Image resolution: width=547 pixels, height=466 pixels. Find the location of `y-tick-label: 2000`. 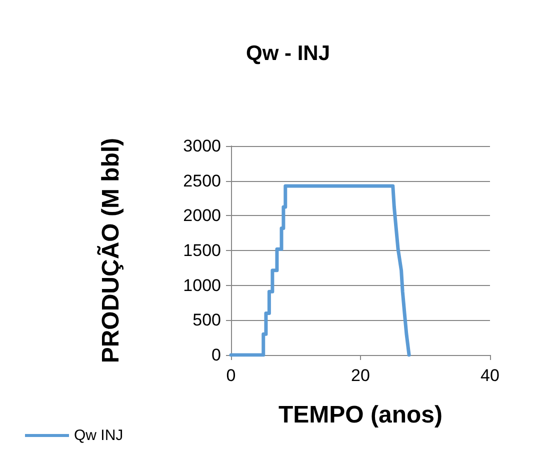

y-tick-label: 2000 is located at coordinates (202, 216).